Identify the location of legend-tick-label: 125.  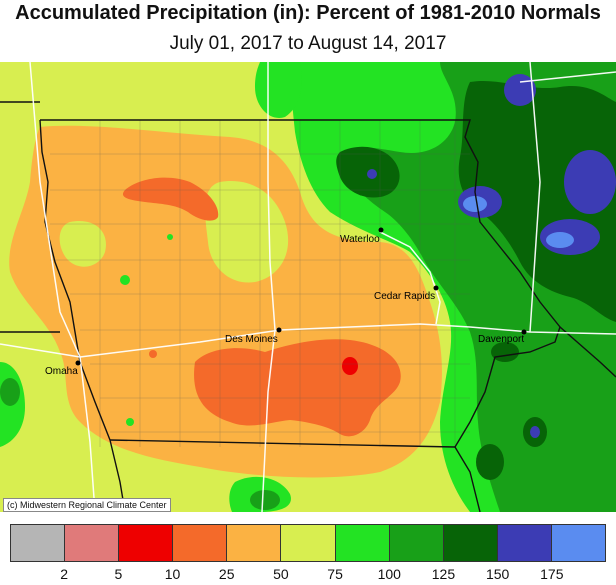
(443, 574).